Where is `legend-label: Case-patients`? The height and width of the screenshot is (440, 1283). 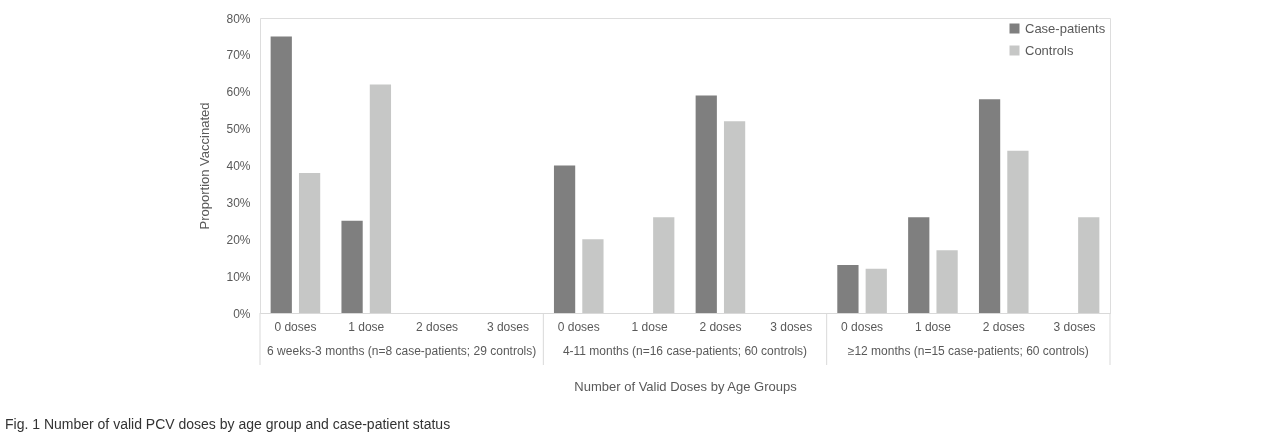 legend-label: Case-patients is located at coordinates (1065, 28).